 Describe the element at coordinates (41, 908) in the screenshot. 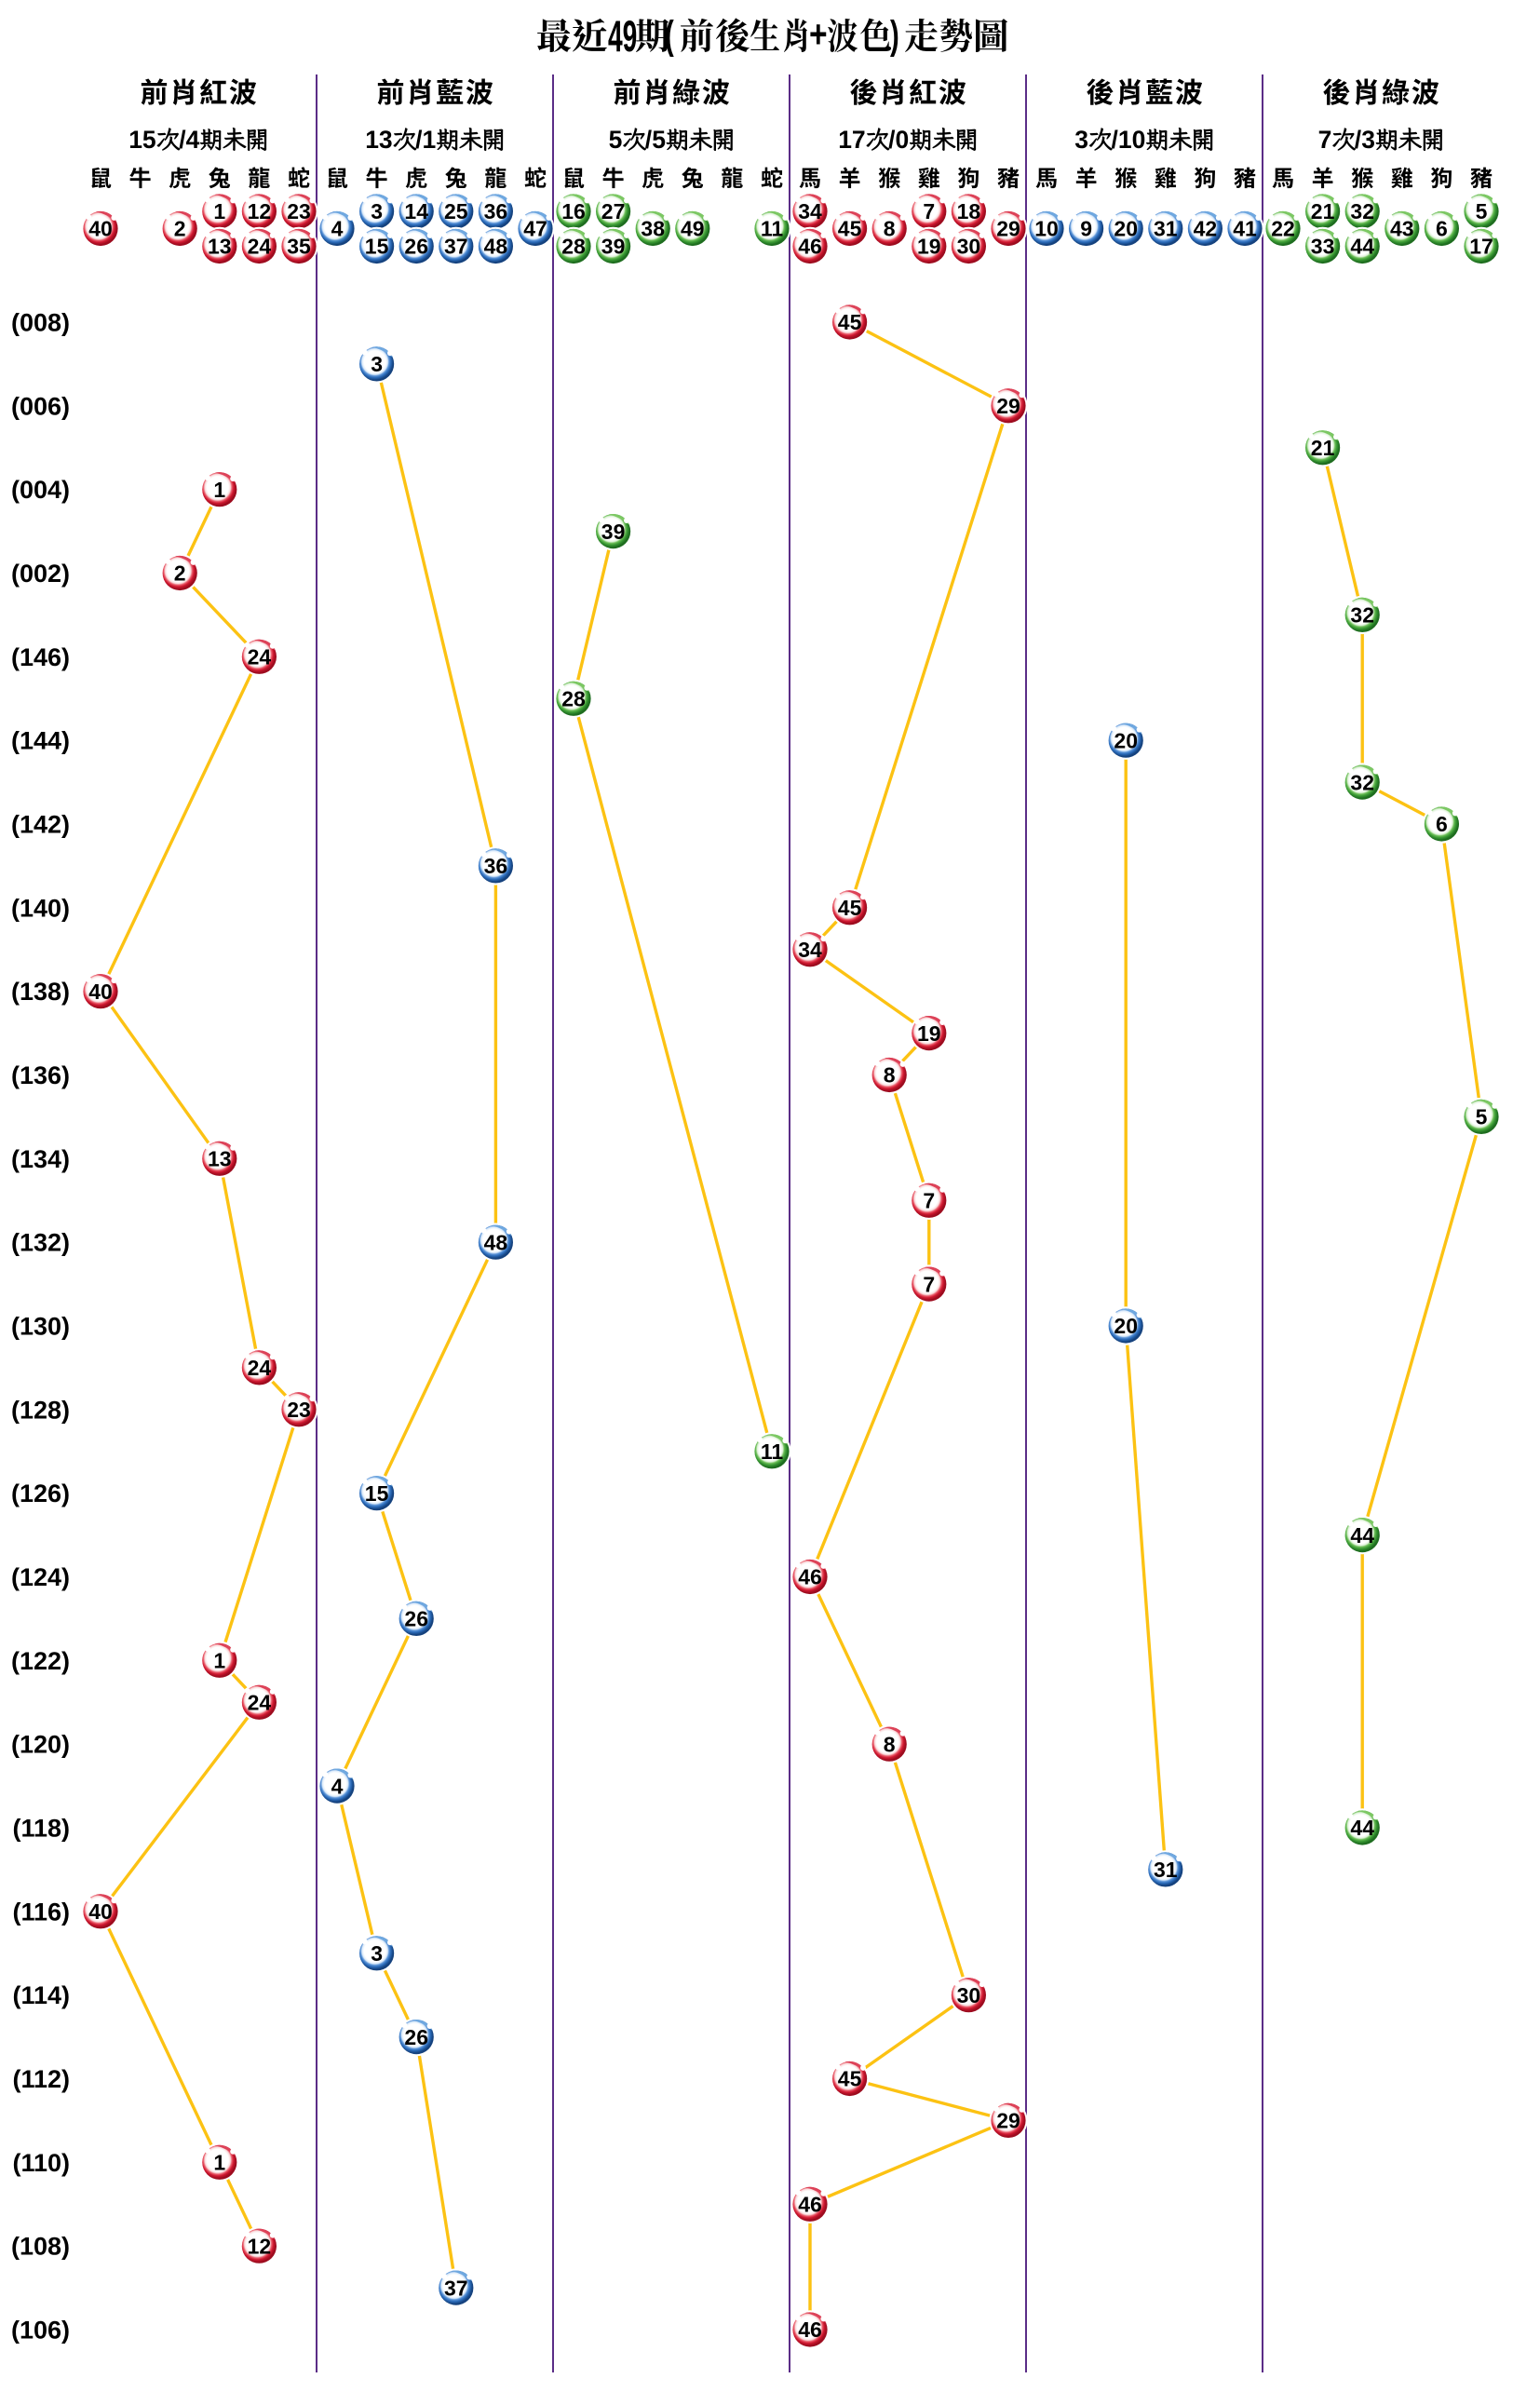

I see `svg-text: (140)` at that location.